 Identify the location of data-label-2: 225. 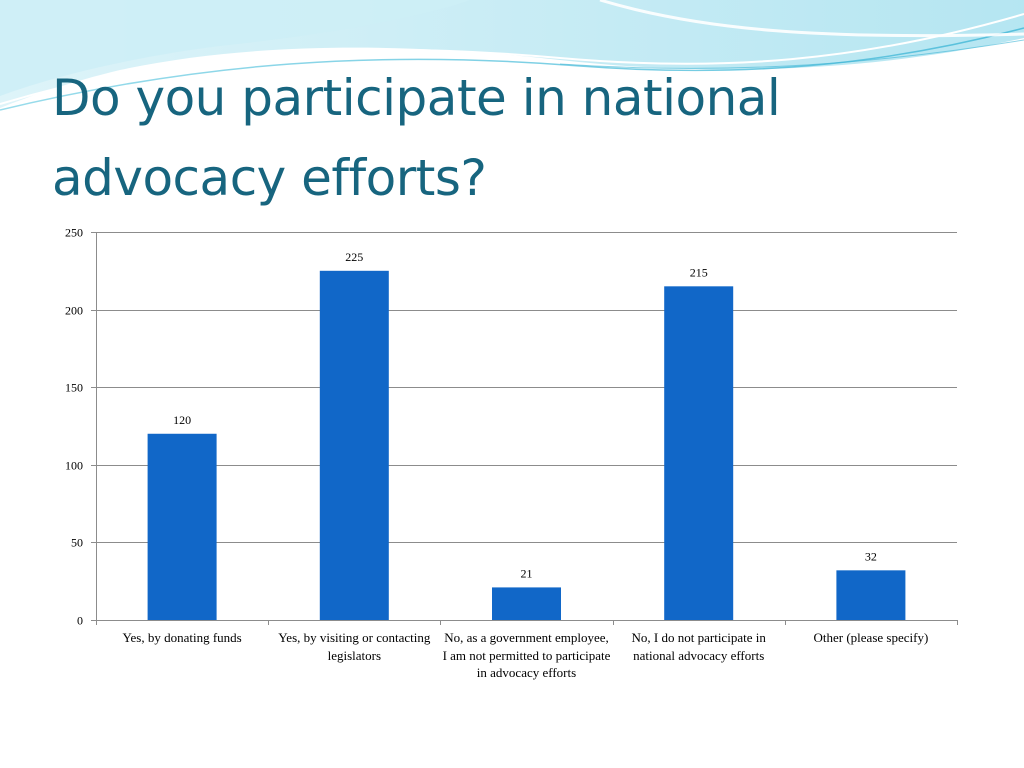
(354, 257).